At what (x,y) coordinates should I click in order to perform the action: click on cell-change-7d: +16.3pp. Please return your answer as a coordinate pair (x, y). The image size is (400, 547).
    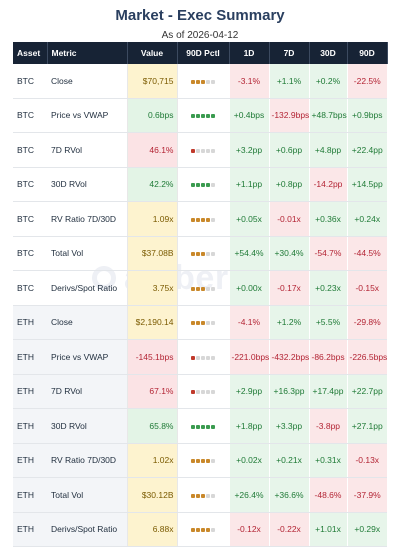
    Looking at the image, I should click on (288, 391).